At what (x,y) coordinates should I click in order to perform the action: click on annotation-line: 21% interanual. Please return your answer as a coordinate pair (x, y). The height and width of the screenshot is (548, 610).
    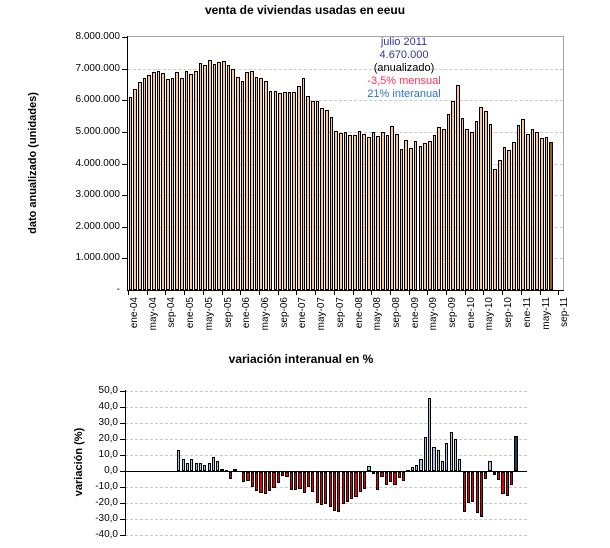
    Looking at the image, I should click on (404, 94).